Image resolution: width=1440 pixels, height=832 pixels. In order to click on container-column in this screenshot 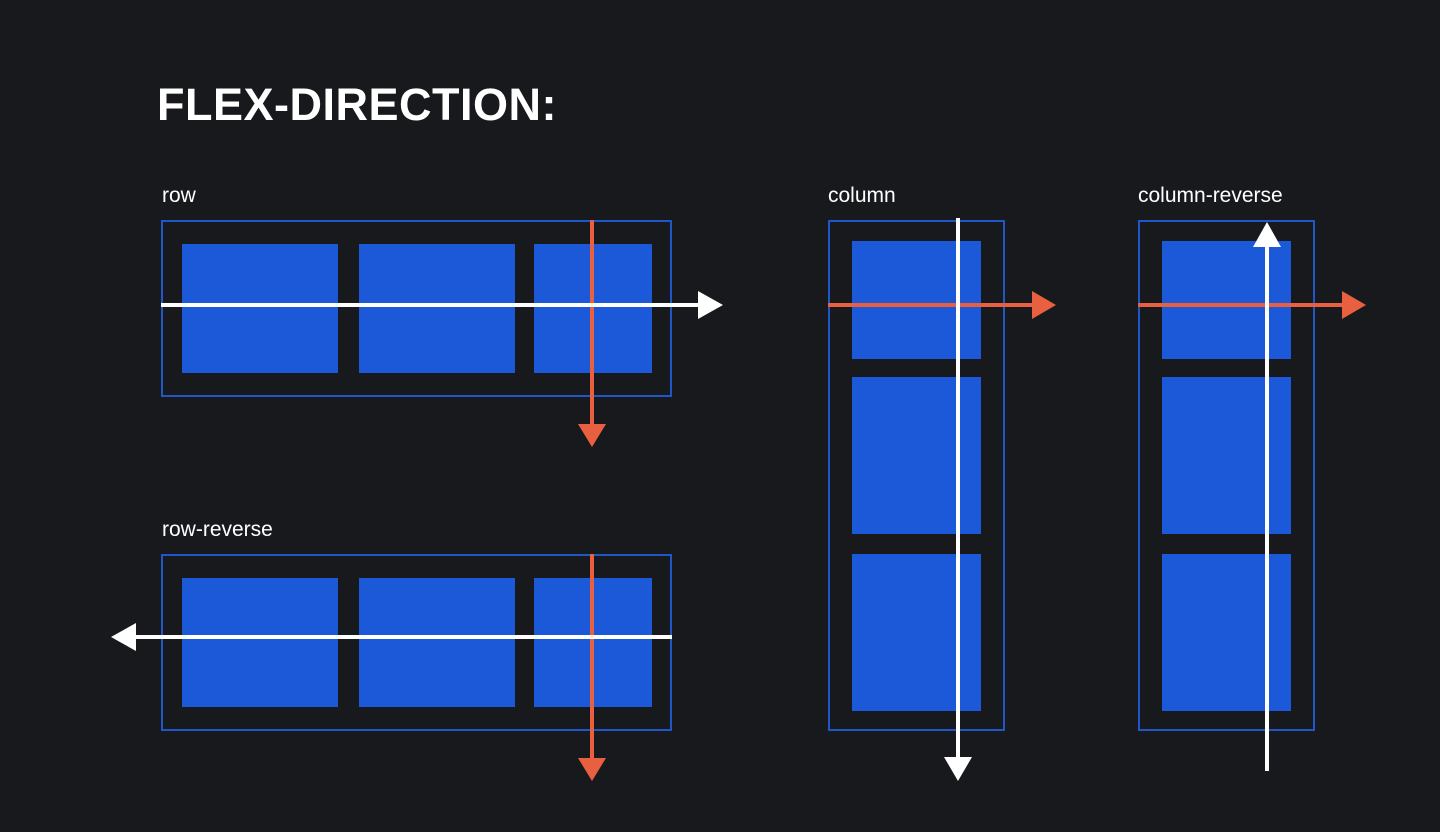, I will do `click(916, 475)`.